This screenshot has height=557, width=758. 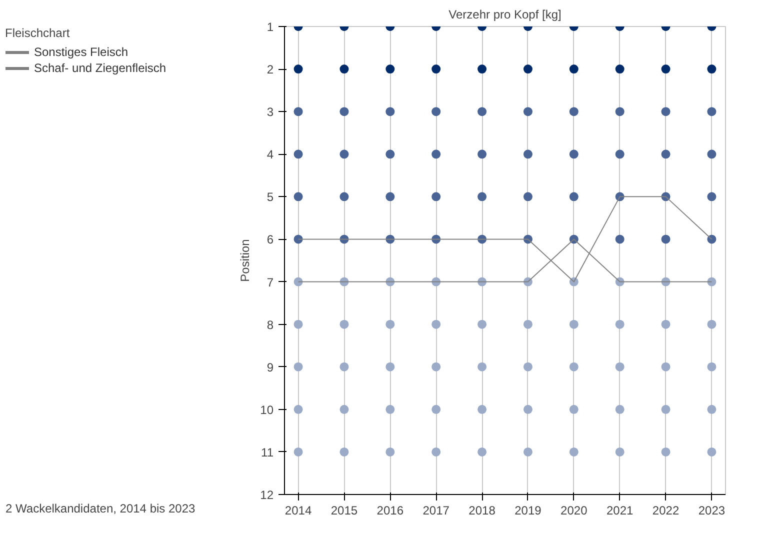 I want to click on chart-title: Verzehr pro Kopf [kg], so click(x=505, y=15).